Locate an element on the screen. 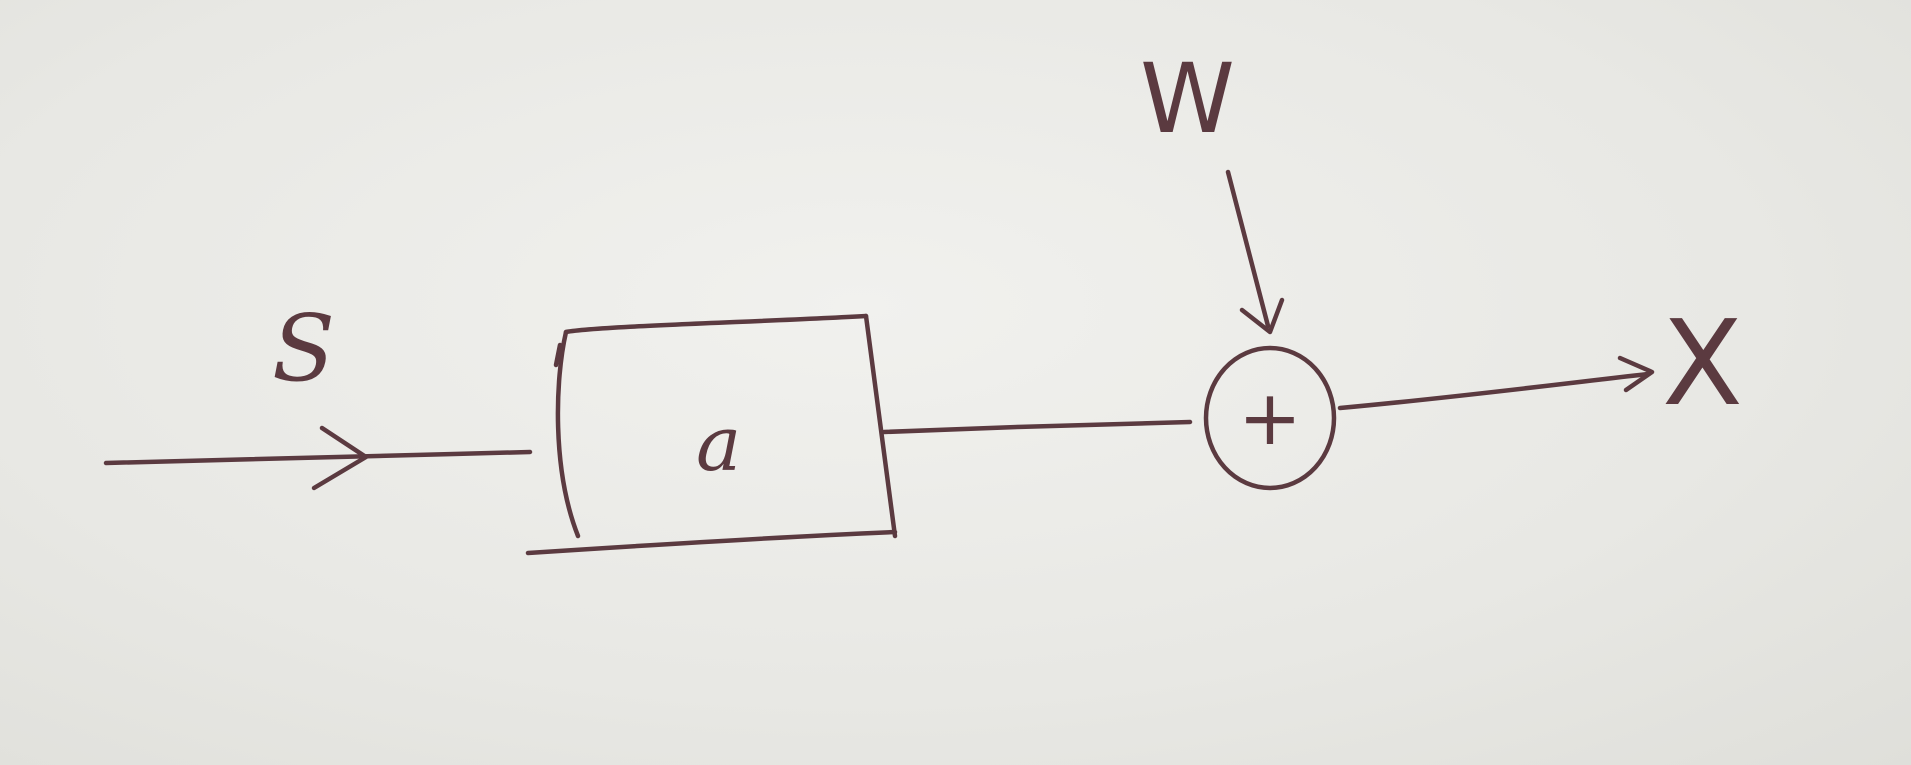  summing-junction is located at coordinates (1270, 418).